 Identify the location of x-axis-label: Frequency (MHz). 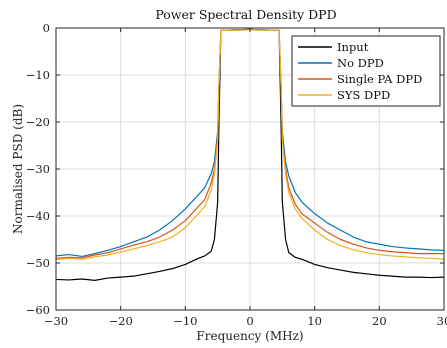
(249, 336).